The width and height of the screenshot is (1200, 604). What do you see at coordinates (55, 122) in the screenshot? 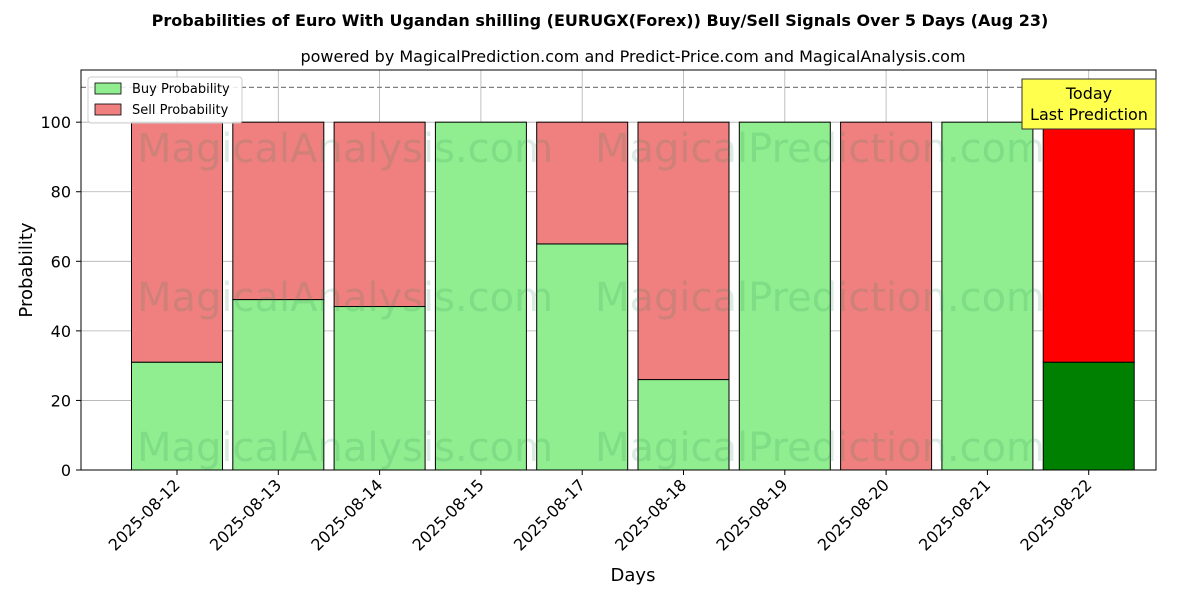
I see `y-tick-label: 100` at bounding box center [55, 122].